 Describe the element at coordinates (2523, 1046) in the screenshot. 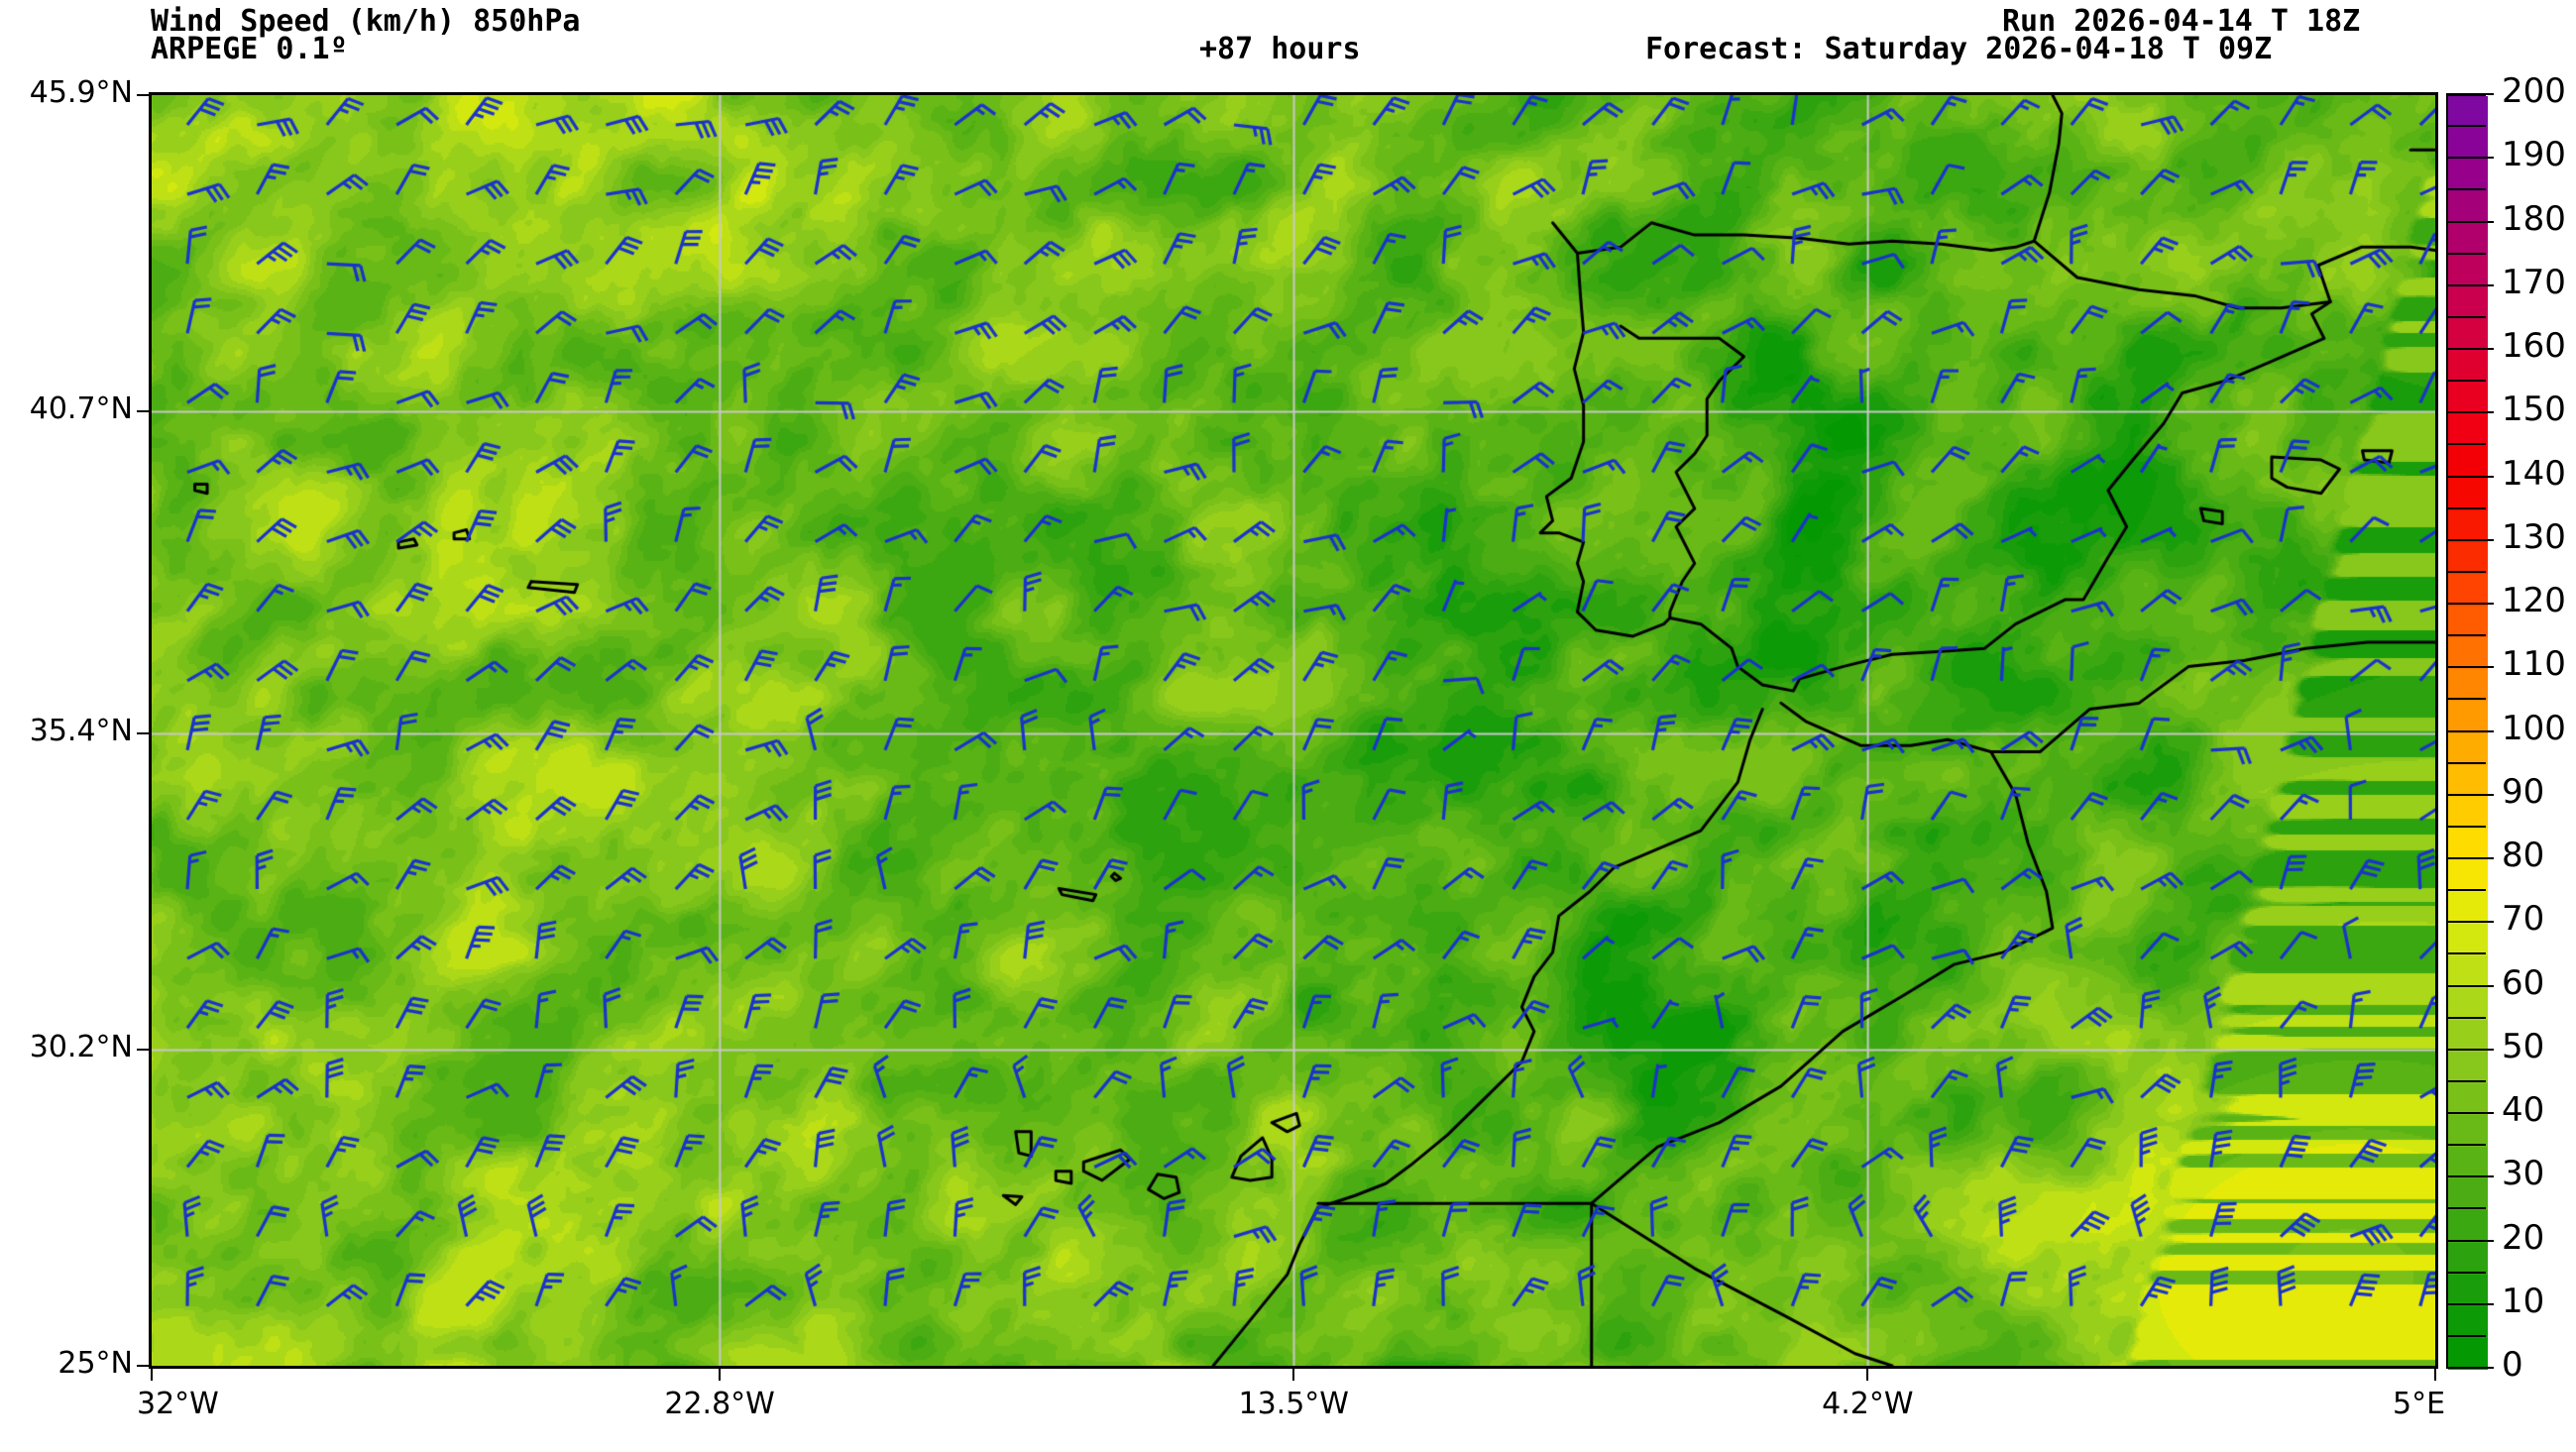

I see `colorbar-tick-label: 50` at that location.